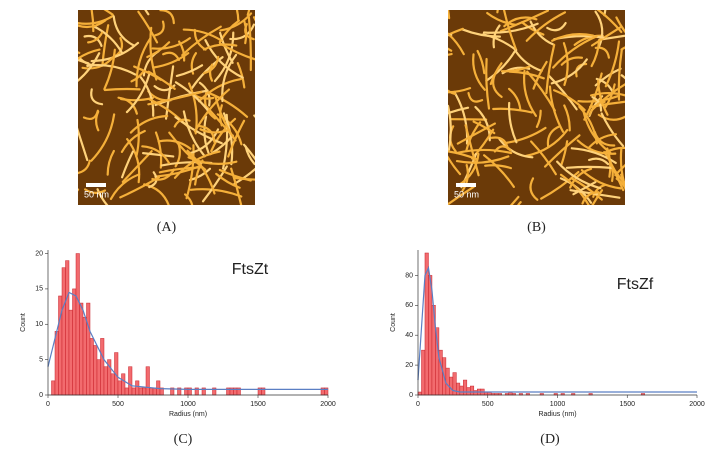 The width and height of the screenshot is (720, 455). I want to click on fibers, so click(166, 107).